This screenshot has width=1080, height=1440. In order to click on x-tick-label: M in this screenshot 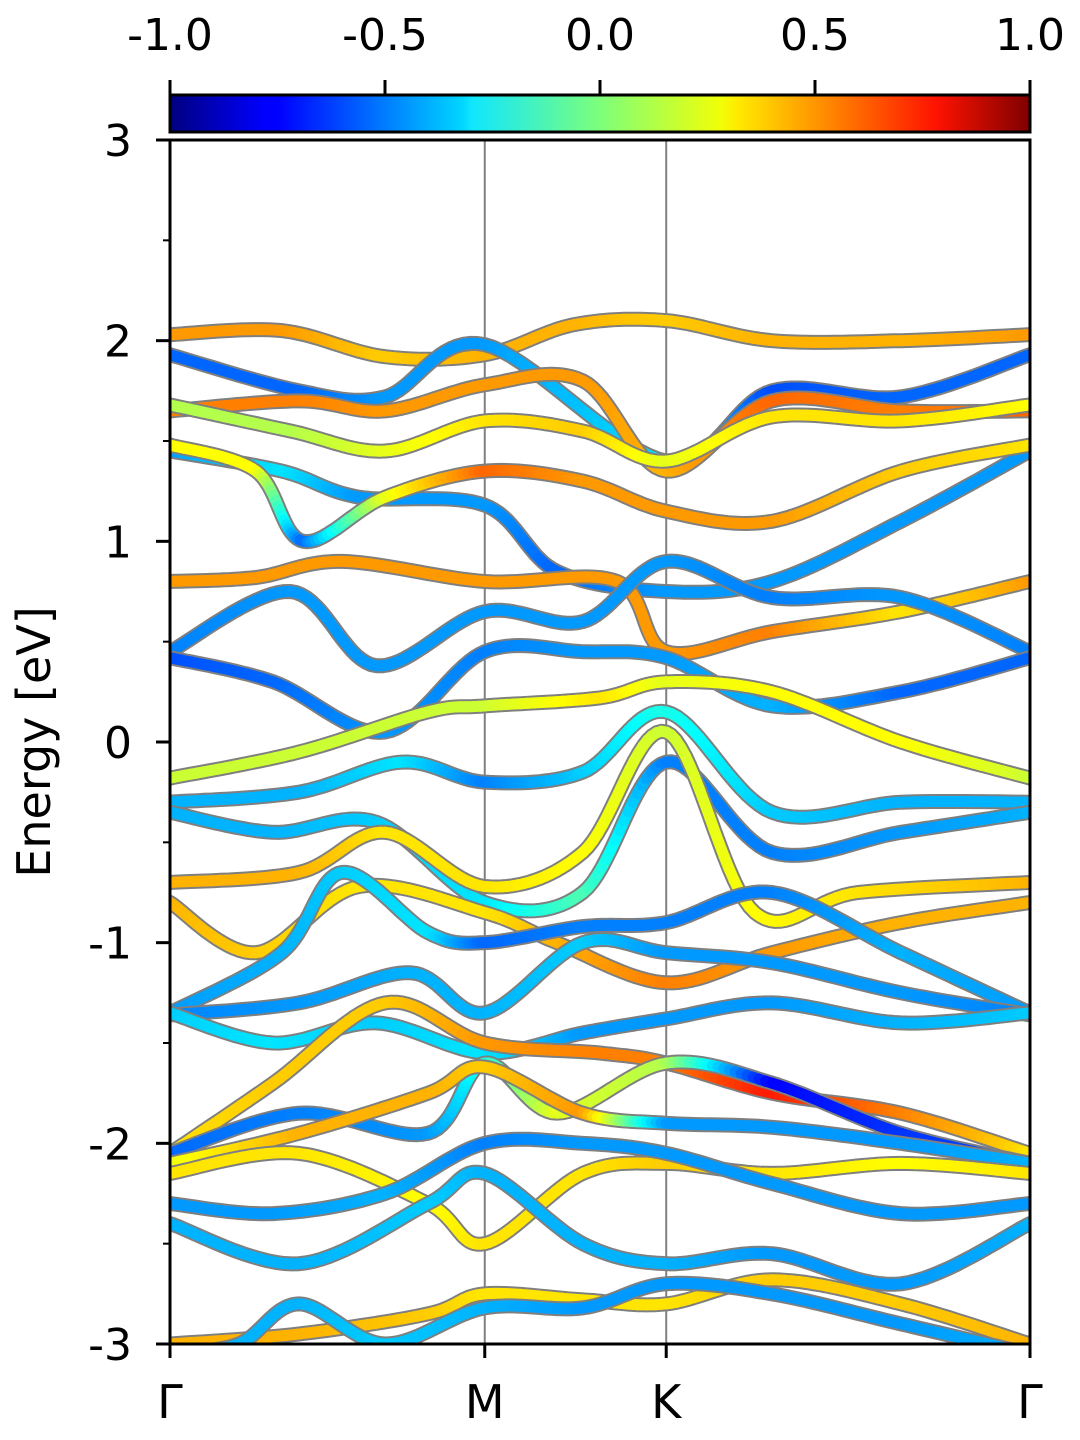, I will do `click(485, 1402)`.